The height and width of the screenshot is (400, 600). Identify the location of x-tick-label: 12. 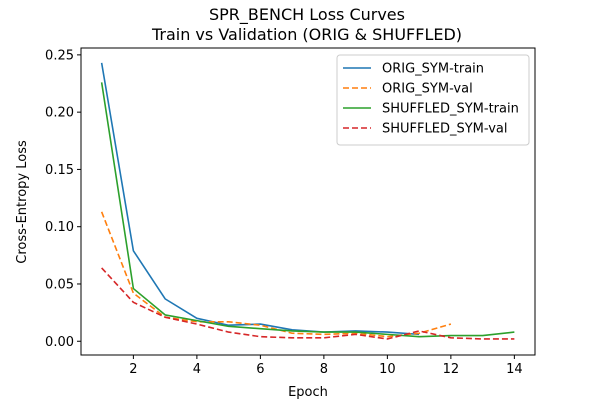
(451, 369).